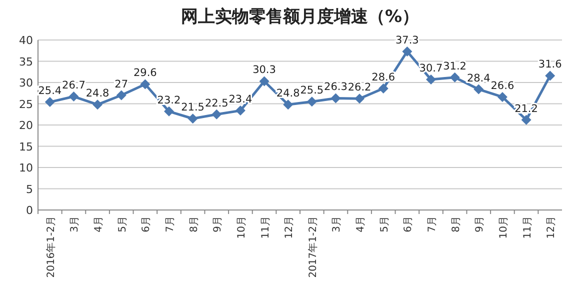 The image size is (572, 289). Describe the element at coordinates (121, 84) in the screenshot. I see `data-label: 27` at that location.